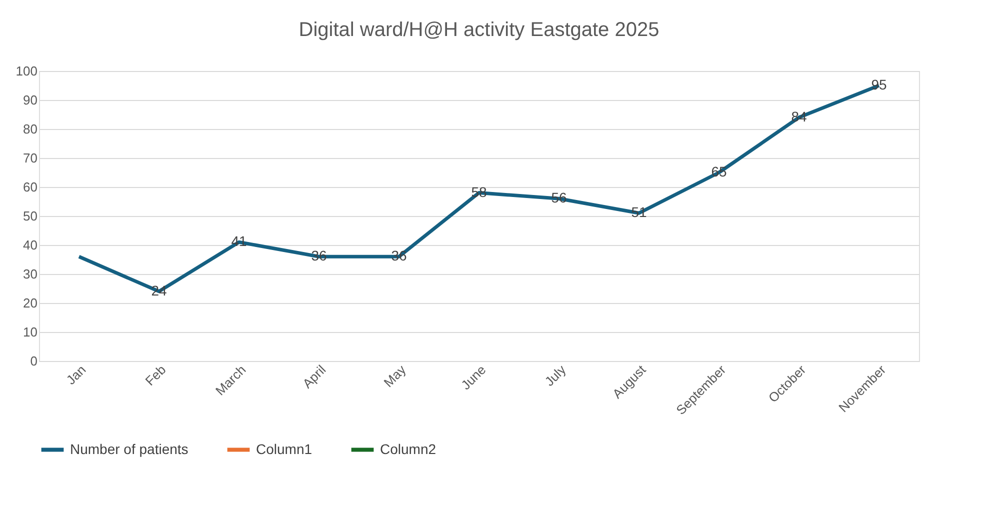 This screenshot has height=522, width=987. Describe the element at coordinates (319, 256) in the screenshot. I see `data-label: 36` at that location.